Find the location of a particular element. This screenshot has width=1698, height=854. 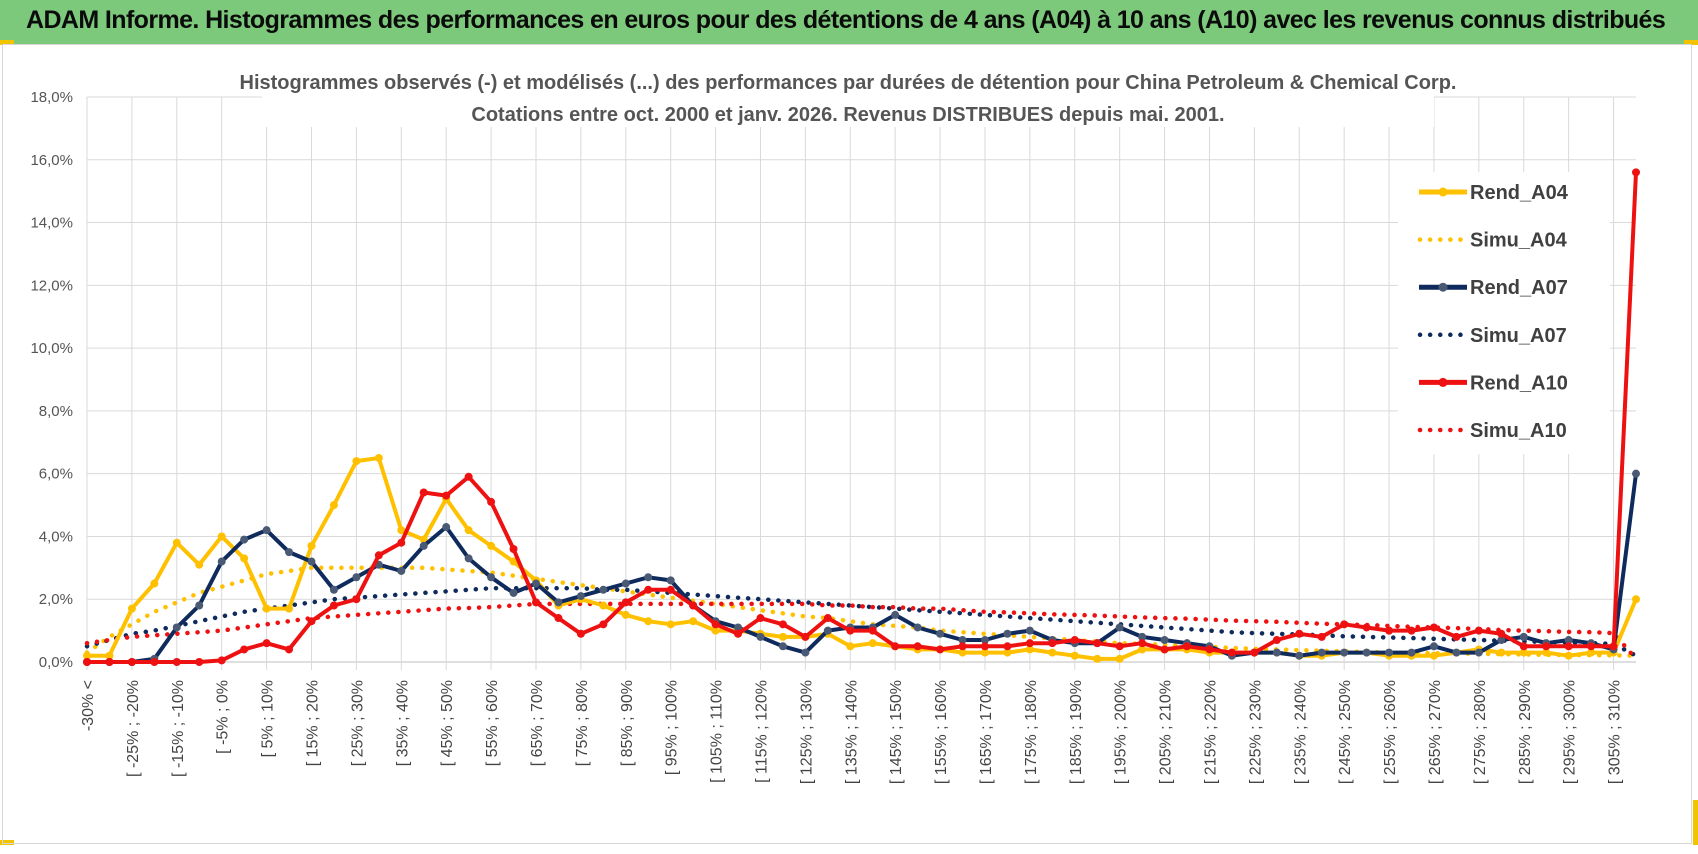

legend-label: Simu_A07 is located at coordinates (1518, 336).